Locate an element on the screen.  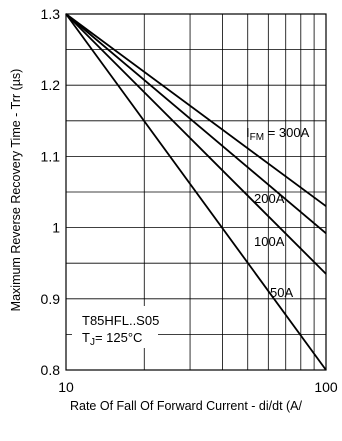
y-tick-label: 1.2 is located at coordinates (51, 85).